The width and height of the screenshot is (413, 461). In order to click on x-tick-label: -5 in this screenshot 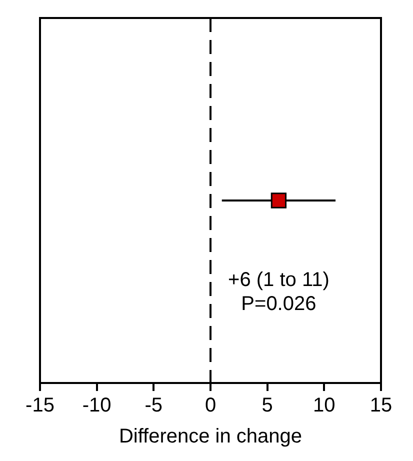, I will do `click(153, 405)`.